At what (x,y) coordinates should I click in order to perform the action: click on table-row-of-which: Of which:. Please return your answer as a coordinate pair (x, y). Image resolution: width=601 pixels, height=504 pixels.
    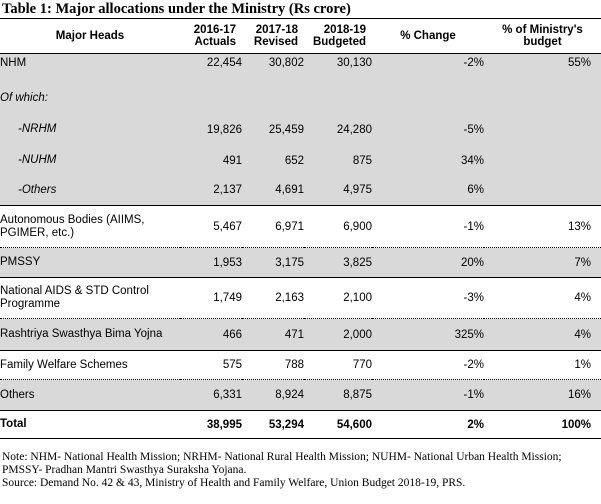
    Looking at the image, I should click on (300, 98).